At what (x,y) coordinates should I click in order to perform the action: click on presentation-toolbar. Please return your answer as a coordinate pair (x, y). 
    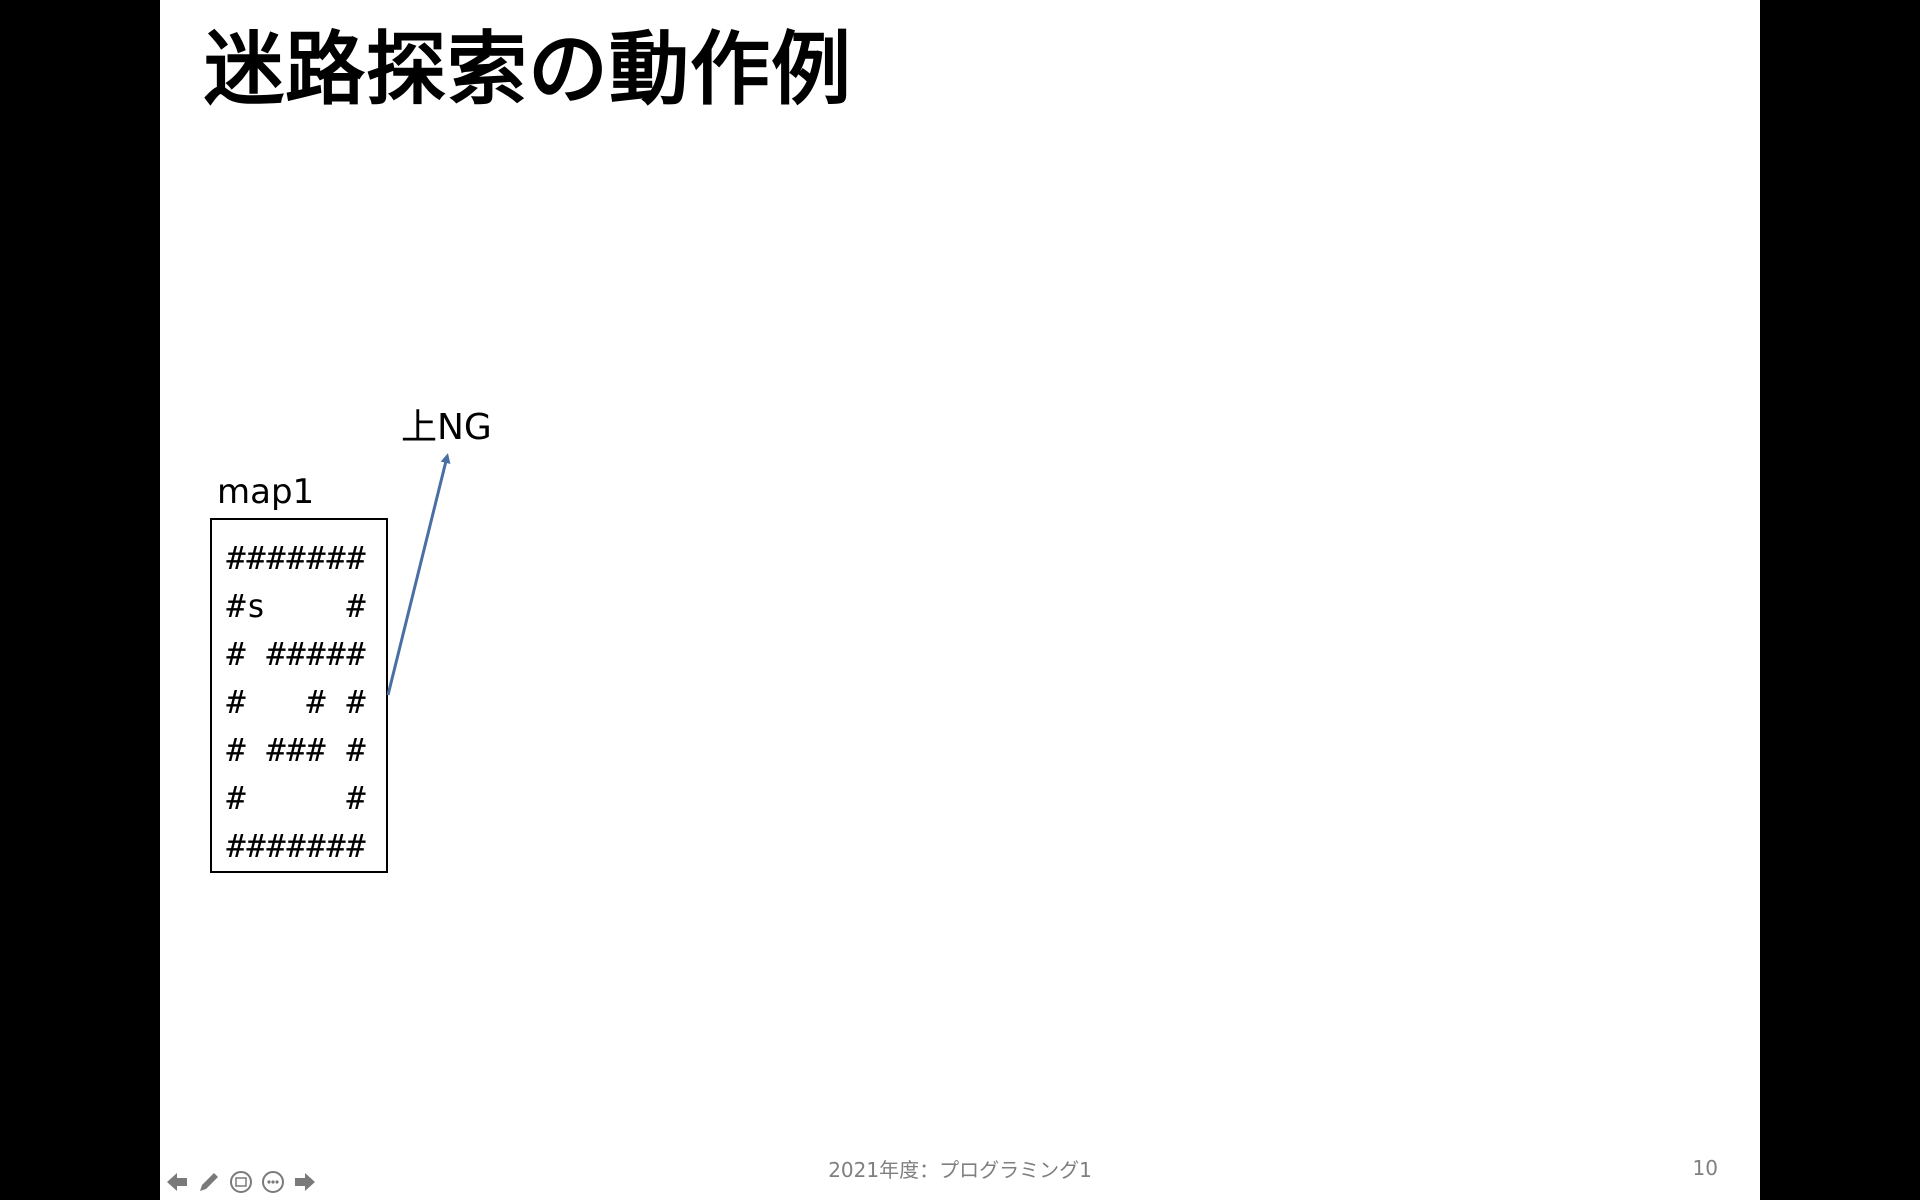
    Looking at the image, I should click on (241, 1182).